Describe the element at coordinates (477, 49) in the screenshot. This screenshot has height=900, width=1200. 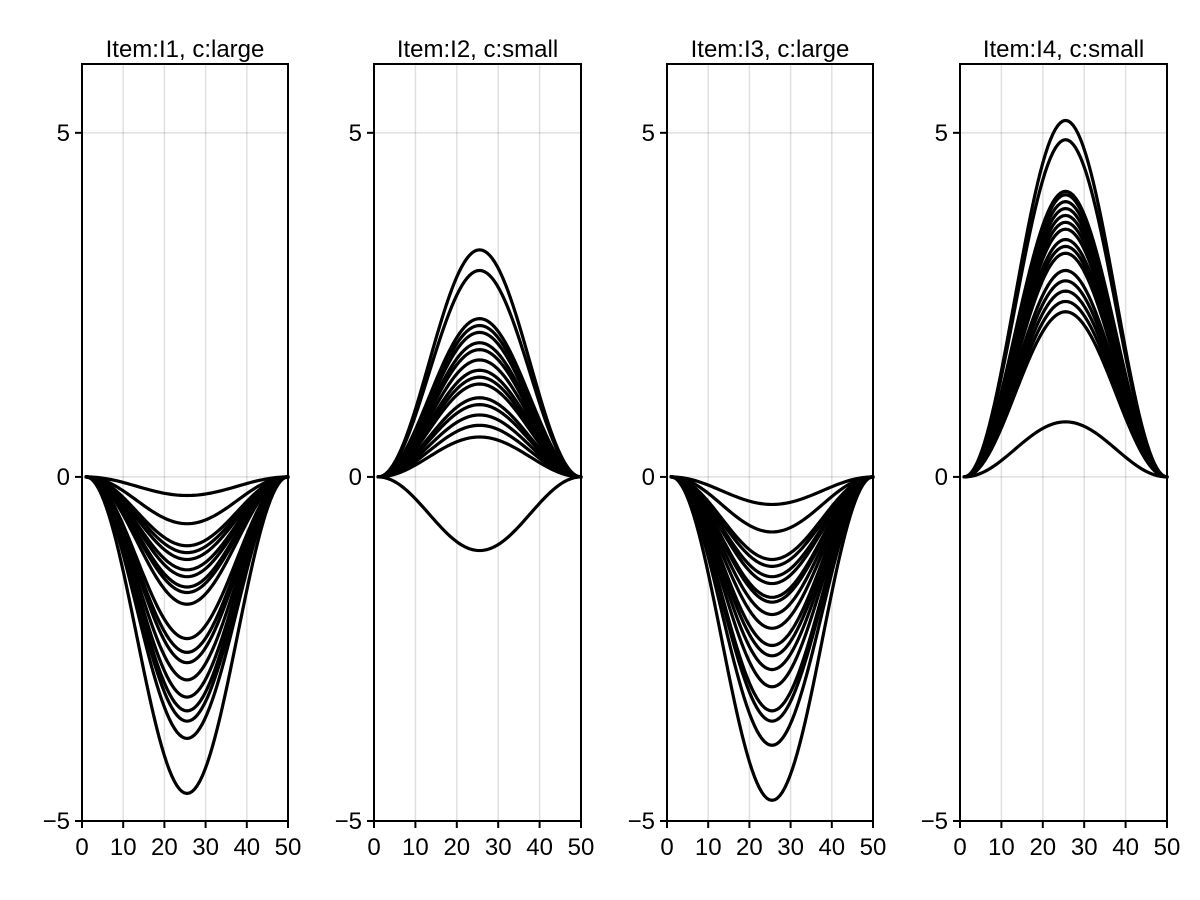
I see `panel-title: Item:I2, c:small` at that location.